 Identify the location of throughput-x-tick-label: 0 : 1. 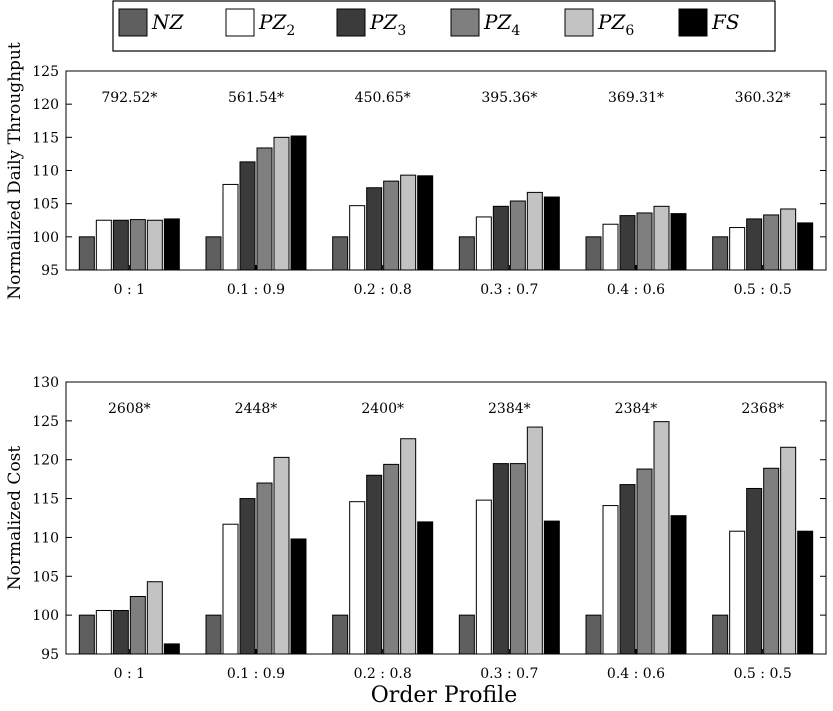
(129, 290).